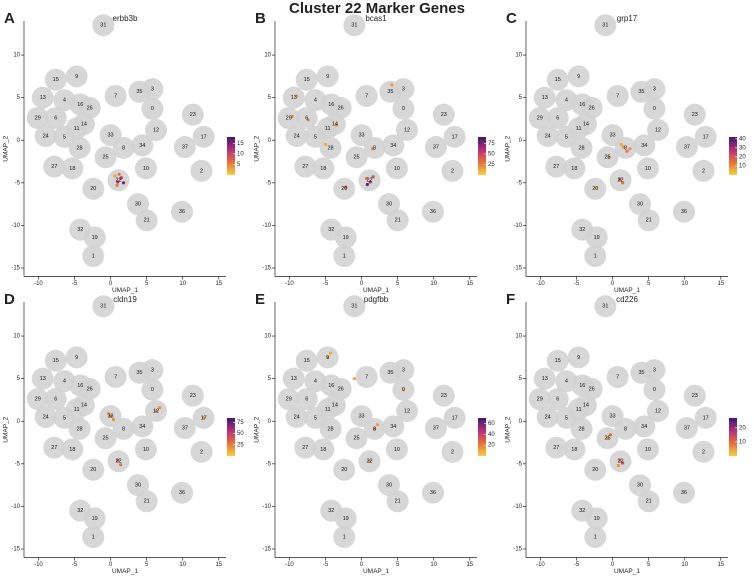 This screenshot has width=754, height=578. Describe the element at coordinates (95, 519) in the screenshot. I see `cluster-label: 19` at that location.